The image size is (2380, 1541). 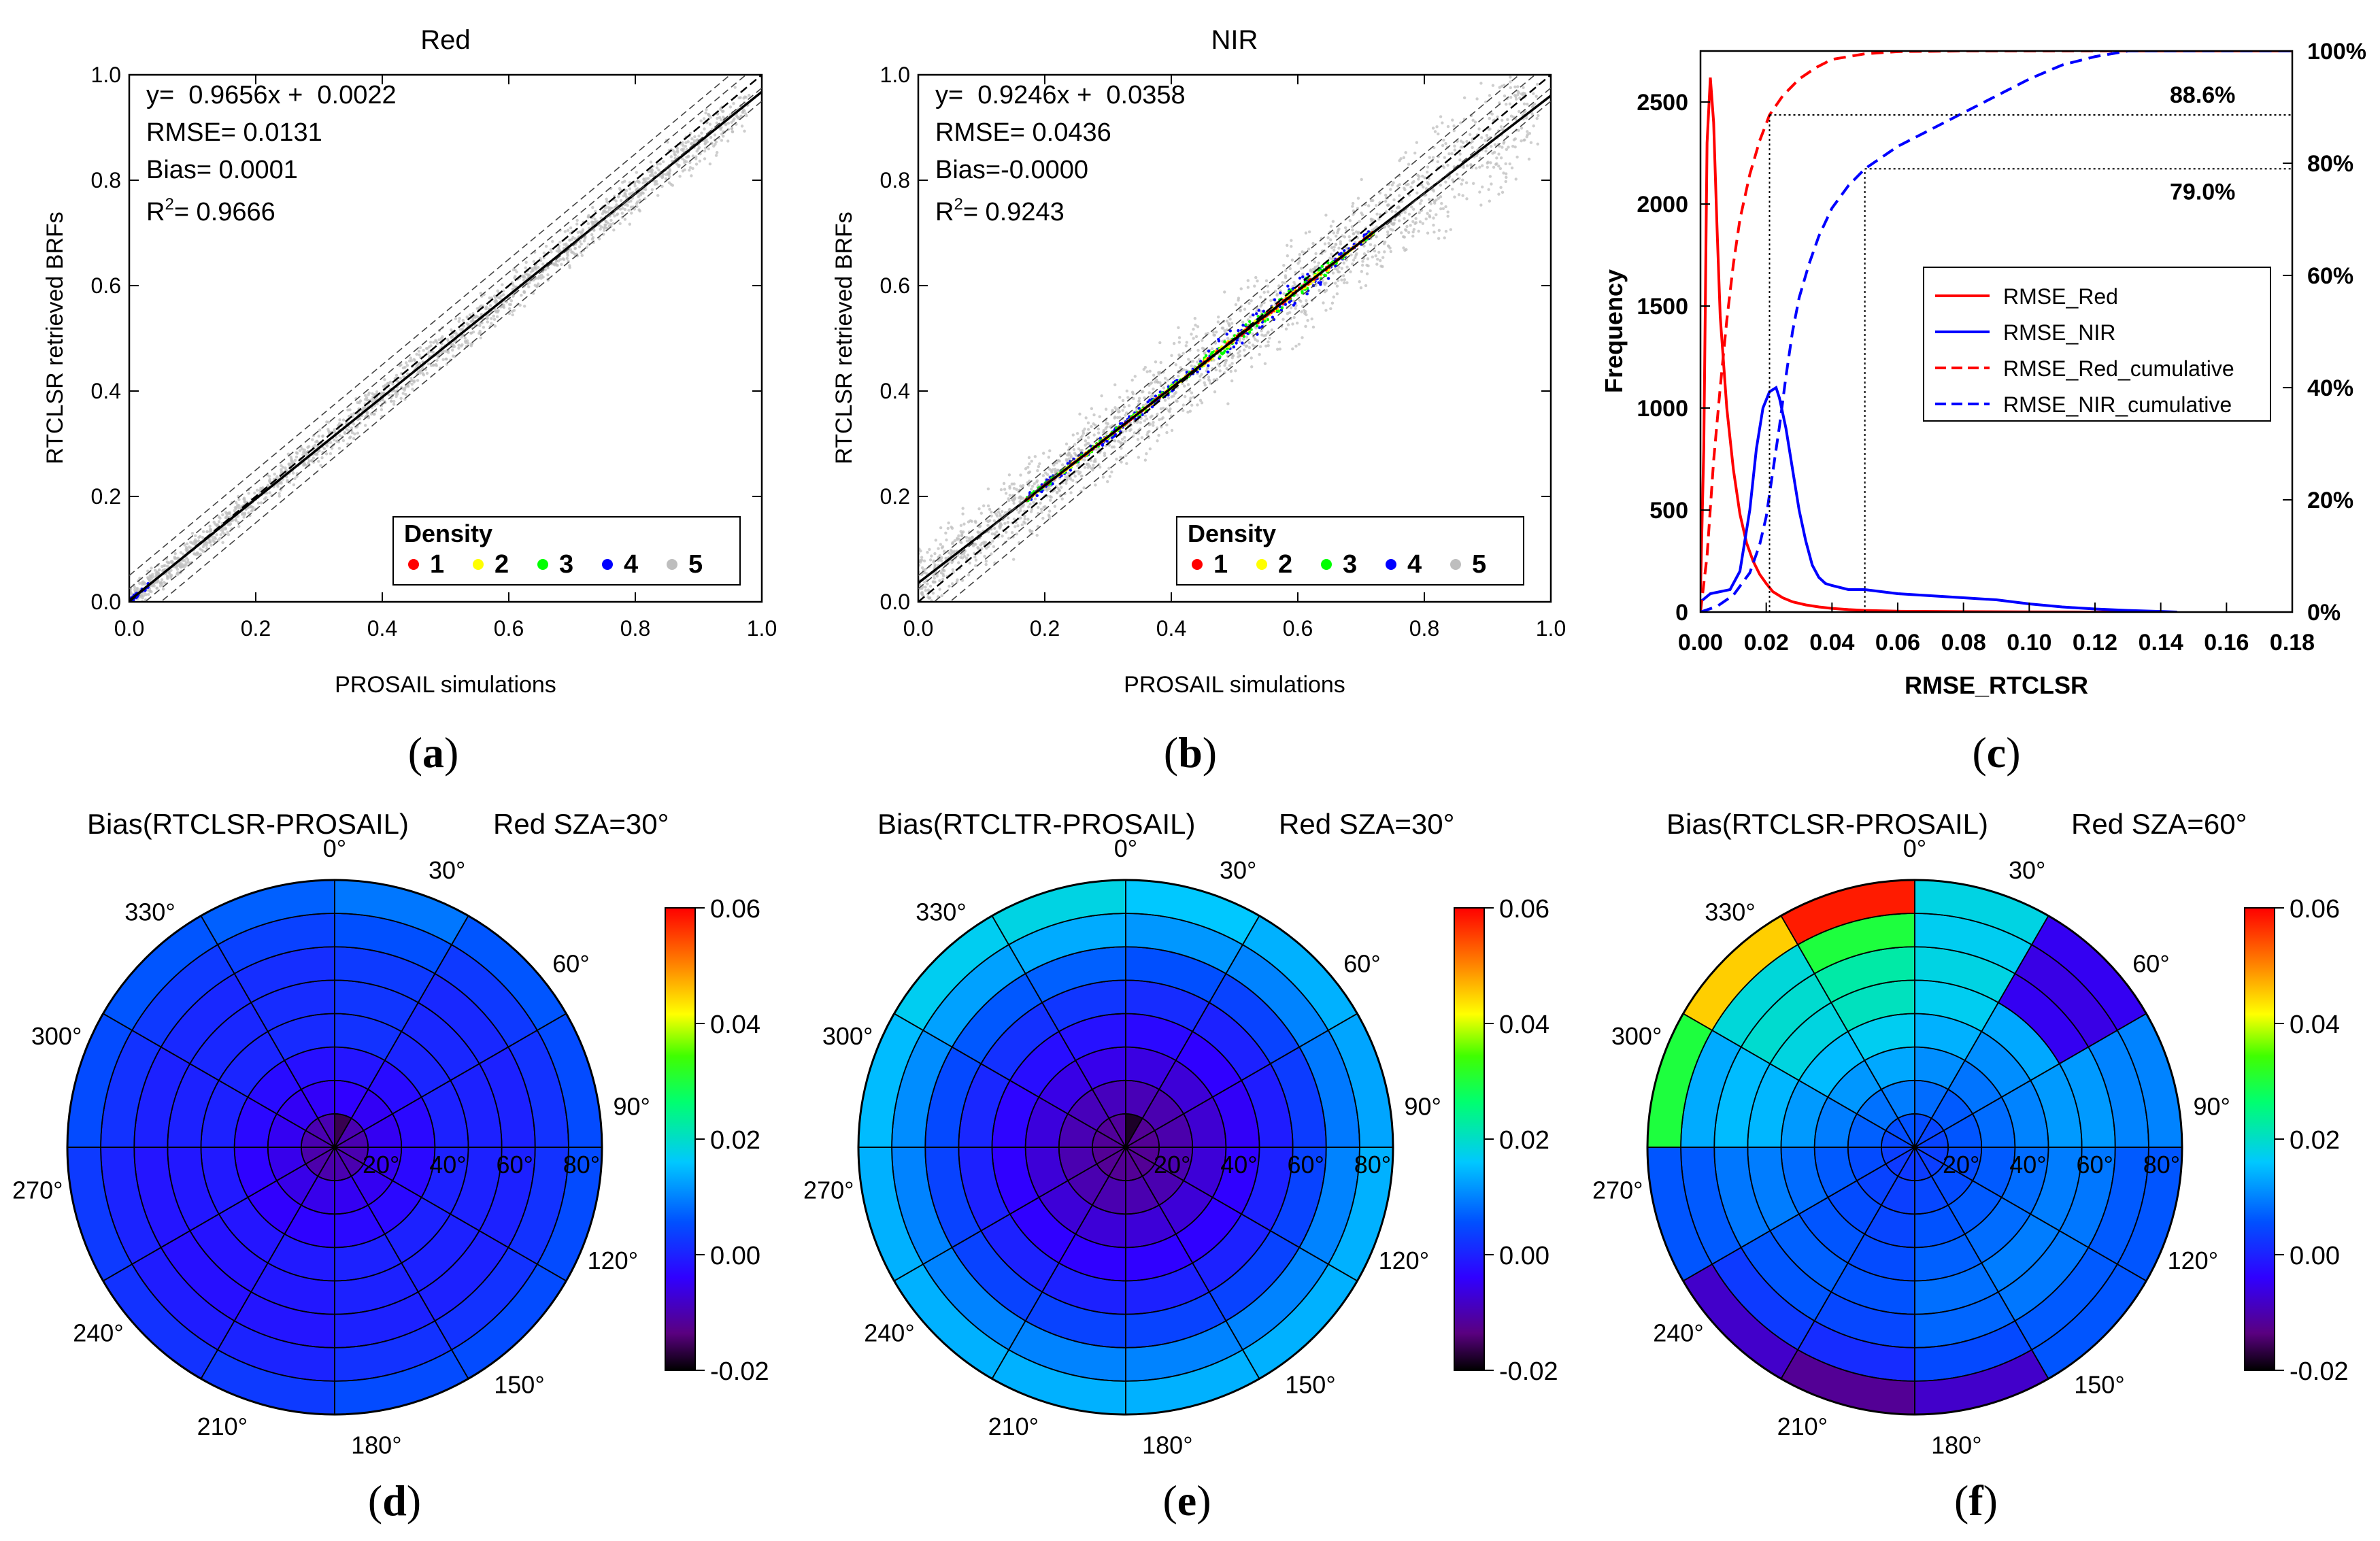 What do you see at coordinates (1322, 266) in the screenshot?
I see `scatter-point-dense` at bounding box center [1322, 266].